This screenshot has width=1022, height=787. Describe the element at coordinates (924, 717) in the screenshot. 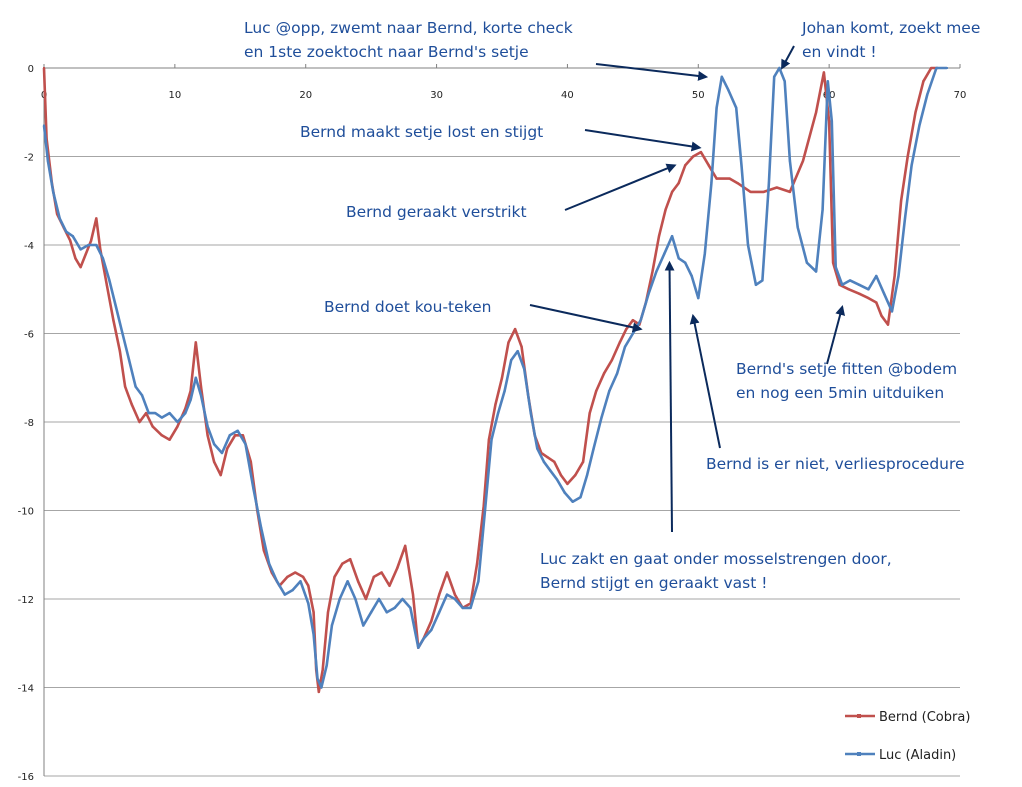

I see `legend-label: Bernd (Cobra)` at that location.